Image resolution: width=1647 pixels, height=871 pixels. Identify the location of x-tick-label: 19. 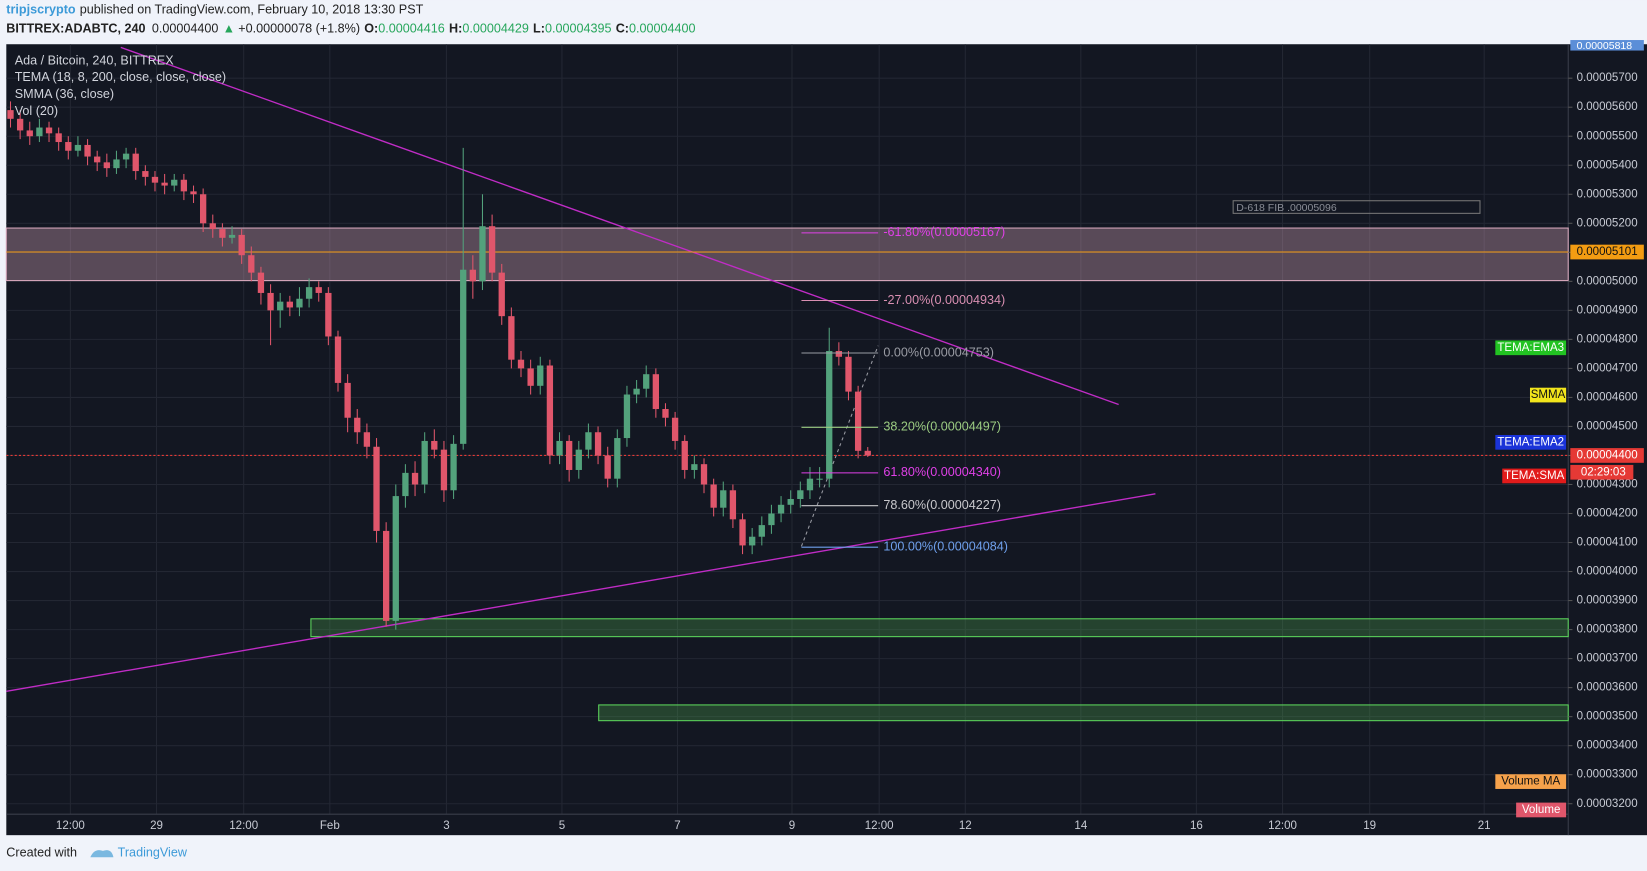
(1369, 826).